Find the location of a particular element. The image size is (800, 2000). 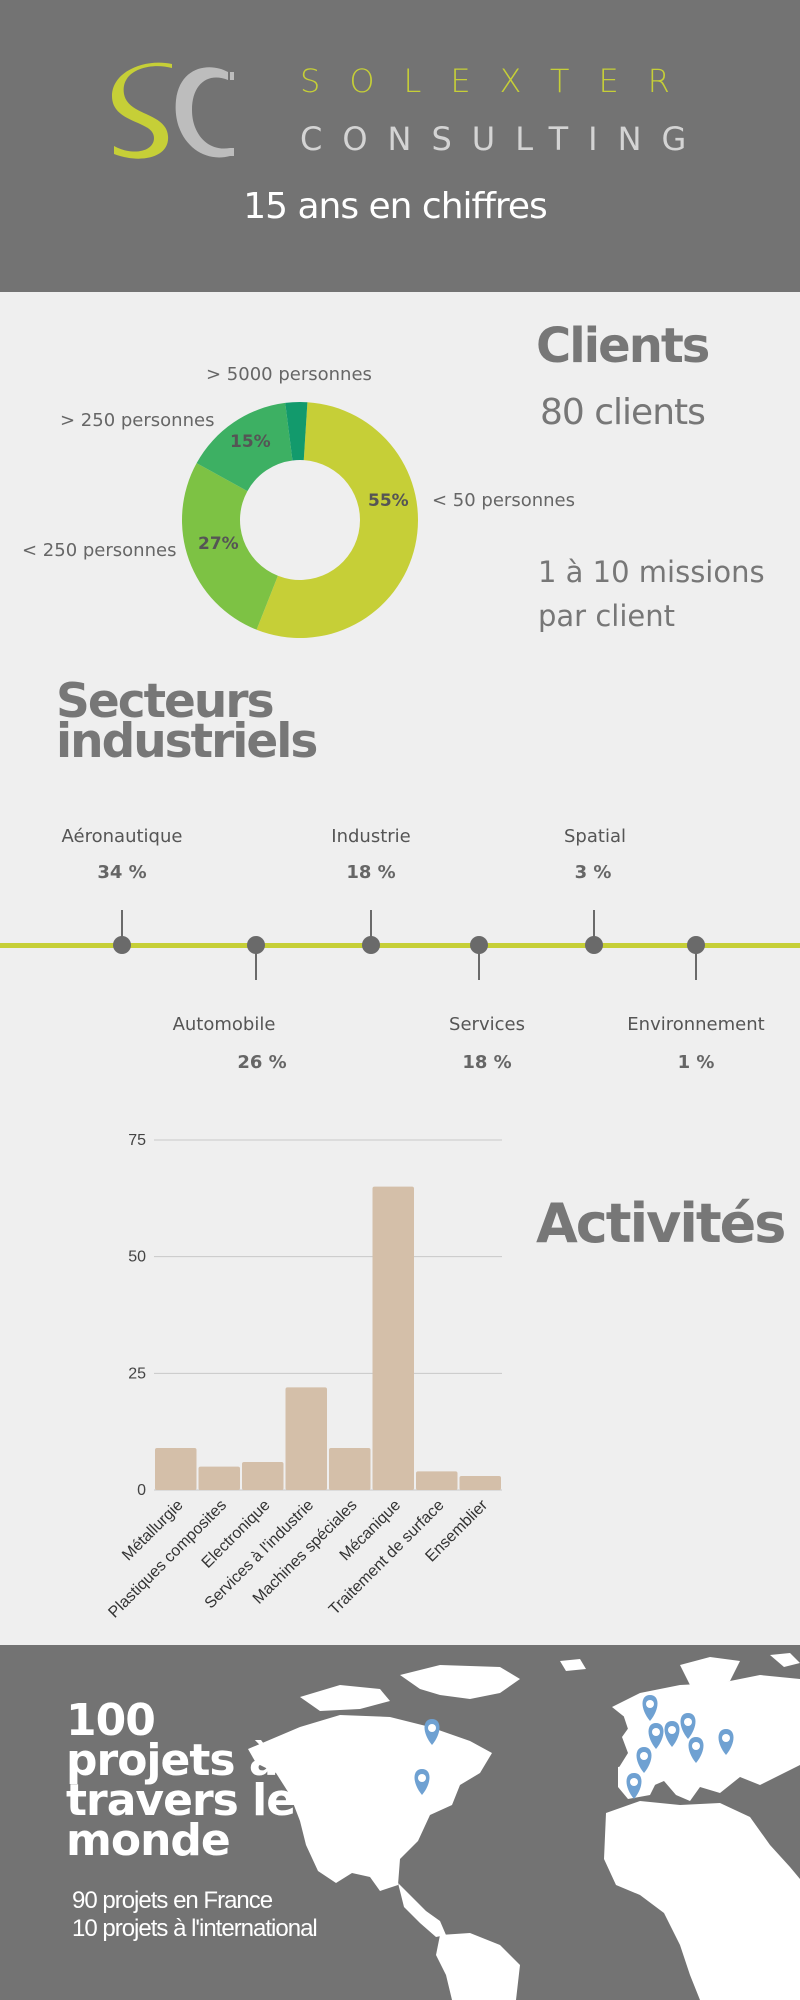

secteur-name: Industrie is located at coordinates (371, 836).